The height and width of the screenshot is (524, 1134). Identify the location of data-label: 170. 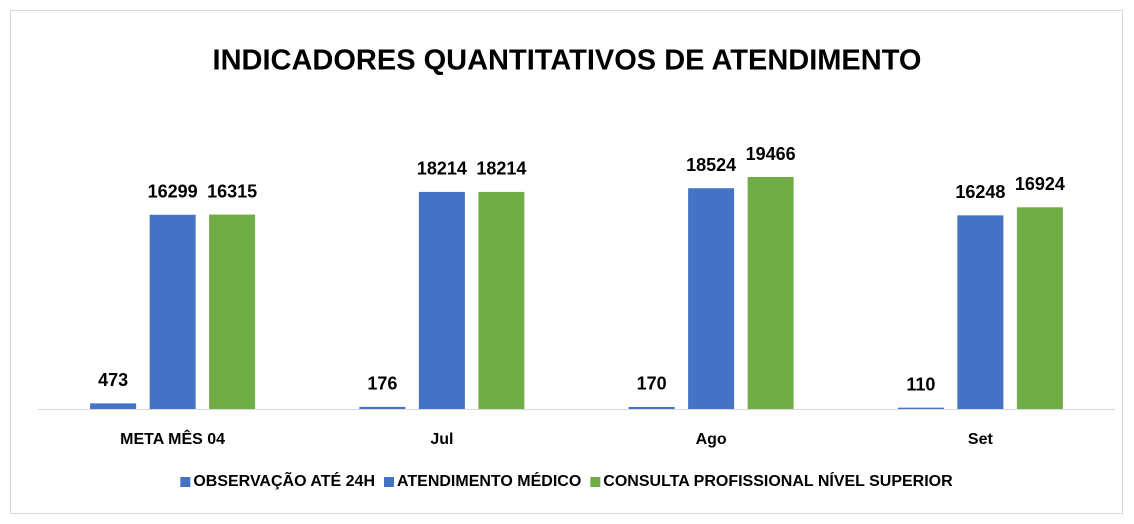
(652, 384).